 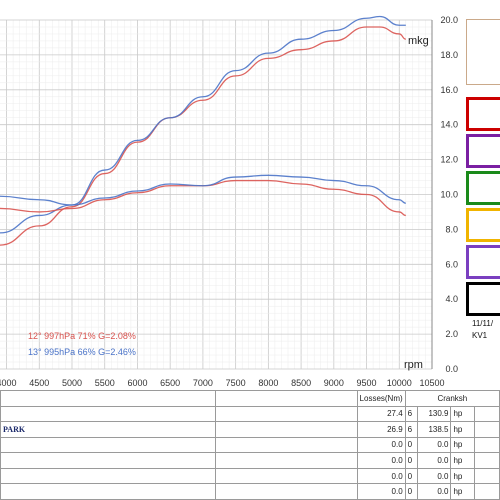 What do you see at coordinates (449, 160) in the screenshot?
I see `y-tick-label: 12.0` at bounding box center [449, 160].